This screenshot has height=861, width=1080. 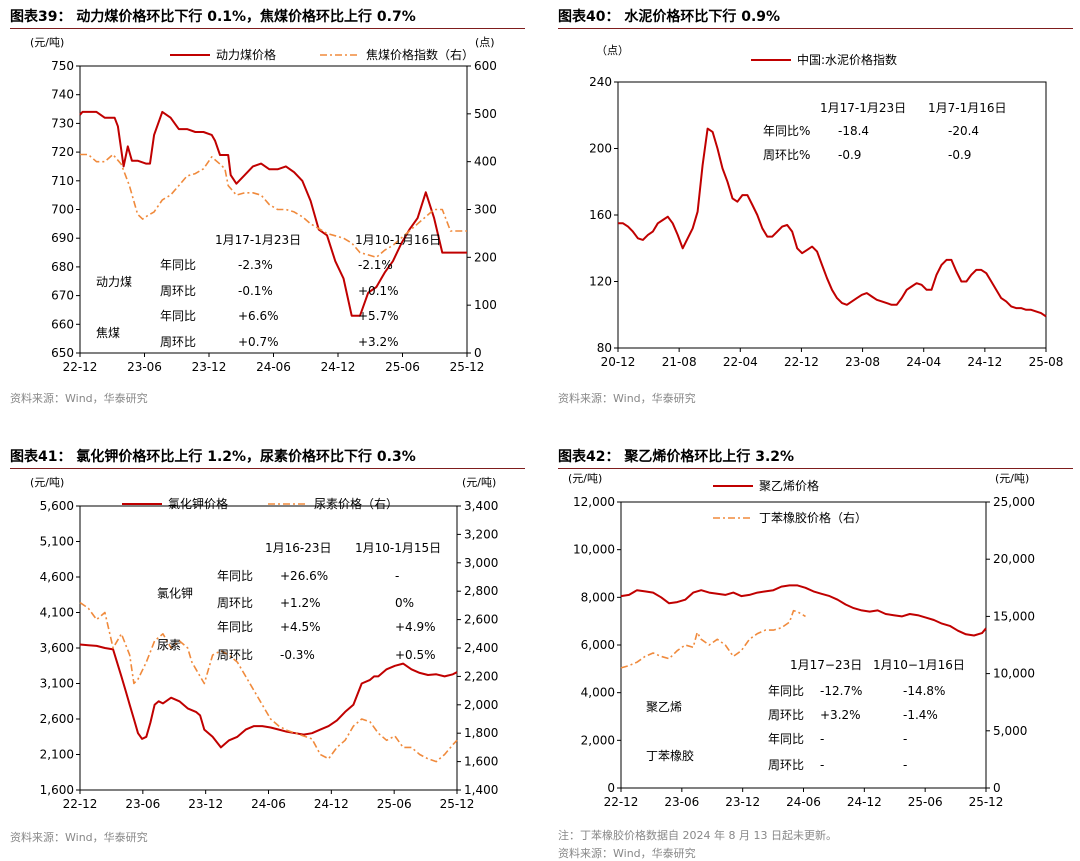 I want to click on annotation-value: +3.2%, so click(x=378, y=342).